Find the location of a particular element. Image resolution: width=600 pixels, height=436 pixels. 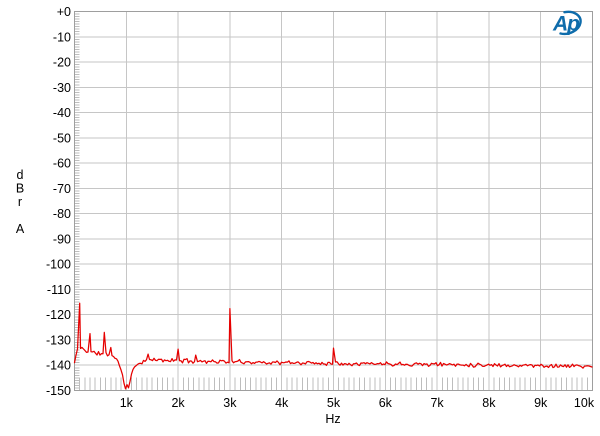

y-tick-label: -20 is located at coordinates (62, 63).